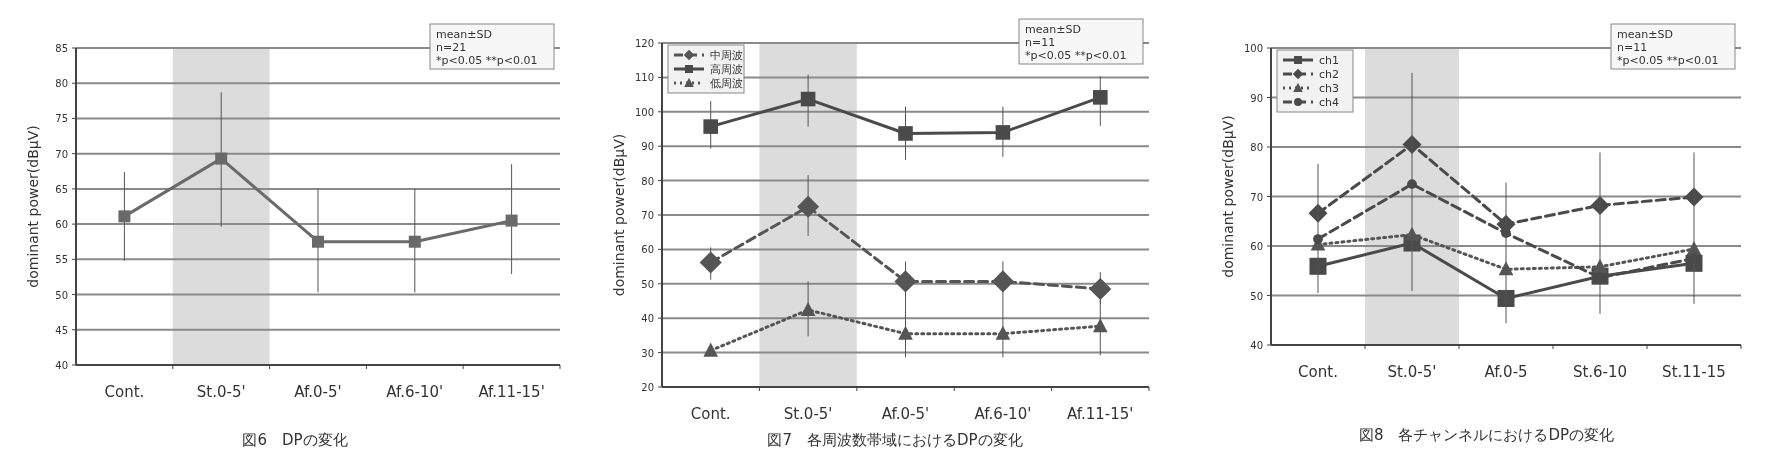 The width and height of the screenshot is (1783, 475). I want to click on legend-label: 中周波, so click(726, 55).